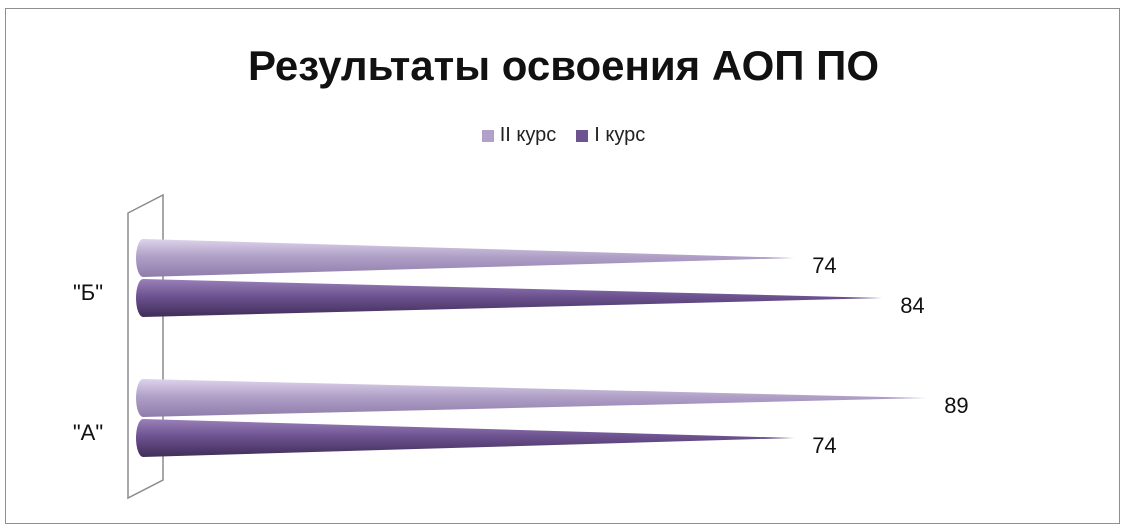 The height and width of the screenshot is (530, 1127). Describe the element at coordinates (88, 292) in the screenshot. I see `category-label-b: "Б"` at that location.